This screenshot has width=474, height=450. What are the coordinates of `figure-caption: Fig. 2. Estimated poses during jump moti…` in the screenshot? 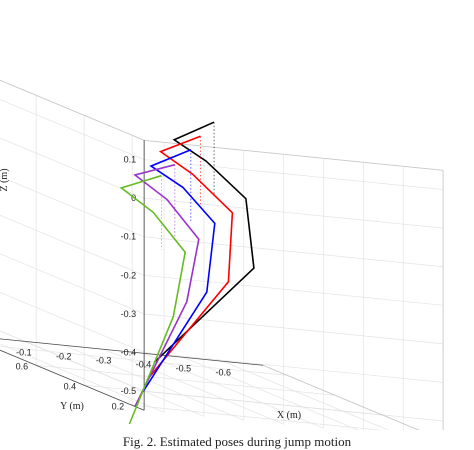 It's located at (237, 441).